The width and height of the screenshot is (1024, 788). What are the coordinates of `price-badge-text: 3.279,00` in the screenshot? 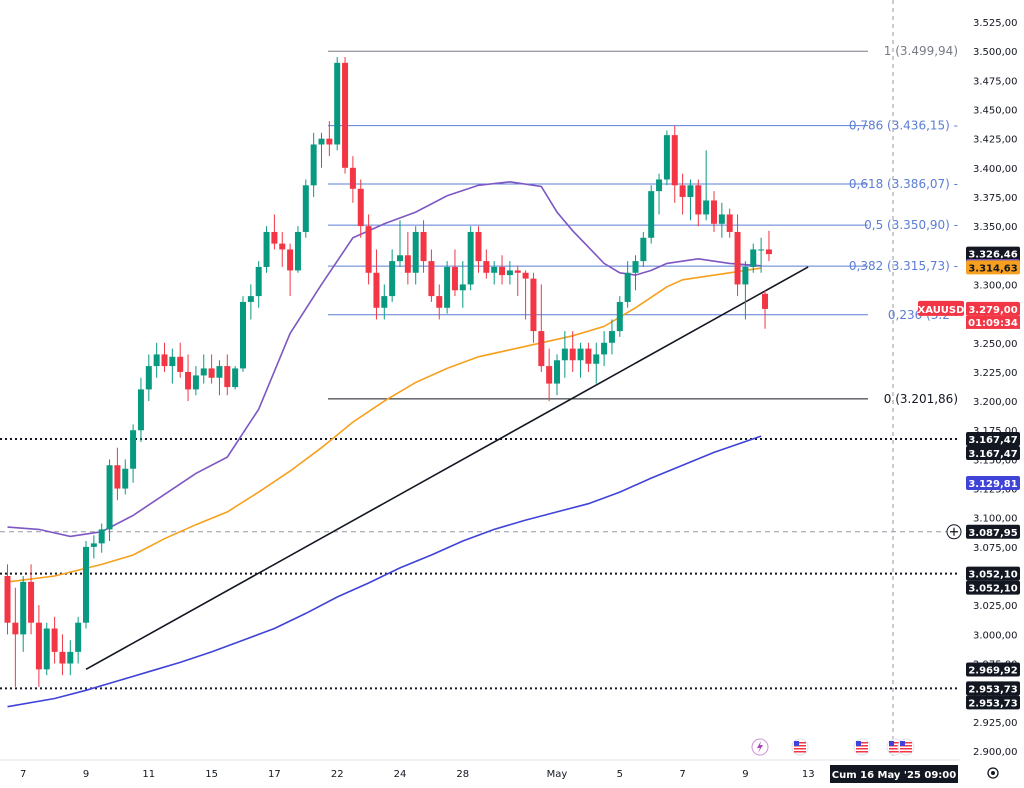 It's located at (992, 310).